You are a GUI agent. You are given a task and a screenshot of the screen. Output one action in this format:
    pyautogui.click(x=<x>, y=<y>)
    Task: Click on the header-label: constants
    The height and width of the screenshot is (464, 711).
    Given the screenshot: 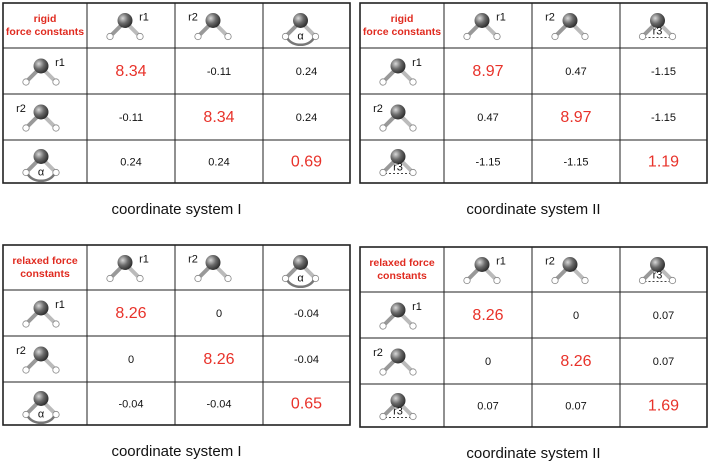 What is the action you would take?
    pyautogui.click(x=402, y=276)
    